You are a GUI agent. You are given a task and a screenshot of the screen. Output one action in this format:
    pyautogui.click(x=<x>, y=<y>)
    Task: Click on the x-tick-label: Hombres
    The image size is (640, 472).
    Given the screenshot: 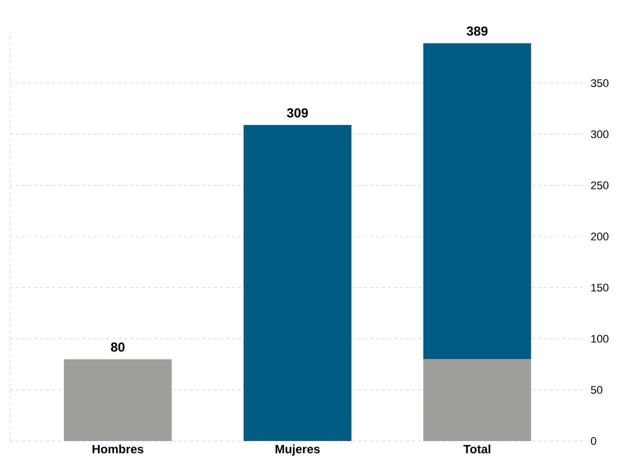 What is the action you would take?
    pyautogui.click(x=118, y=449)
    